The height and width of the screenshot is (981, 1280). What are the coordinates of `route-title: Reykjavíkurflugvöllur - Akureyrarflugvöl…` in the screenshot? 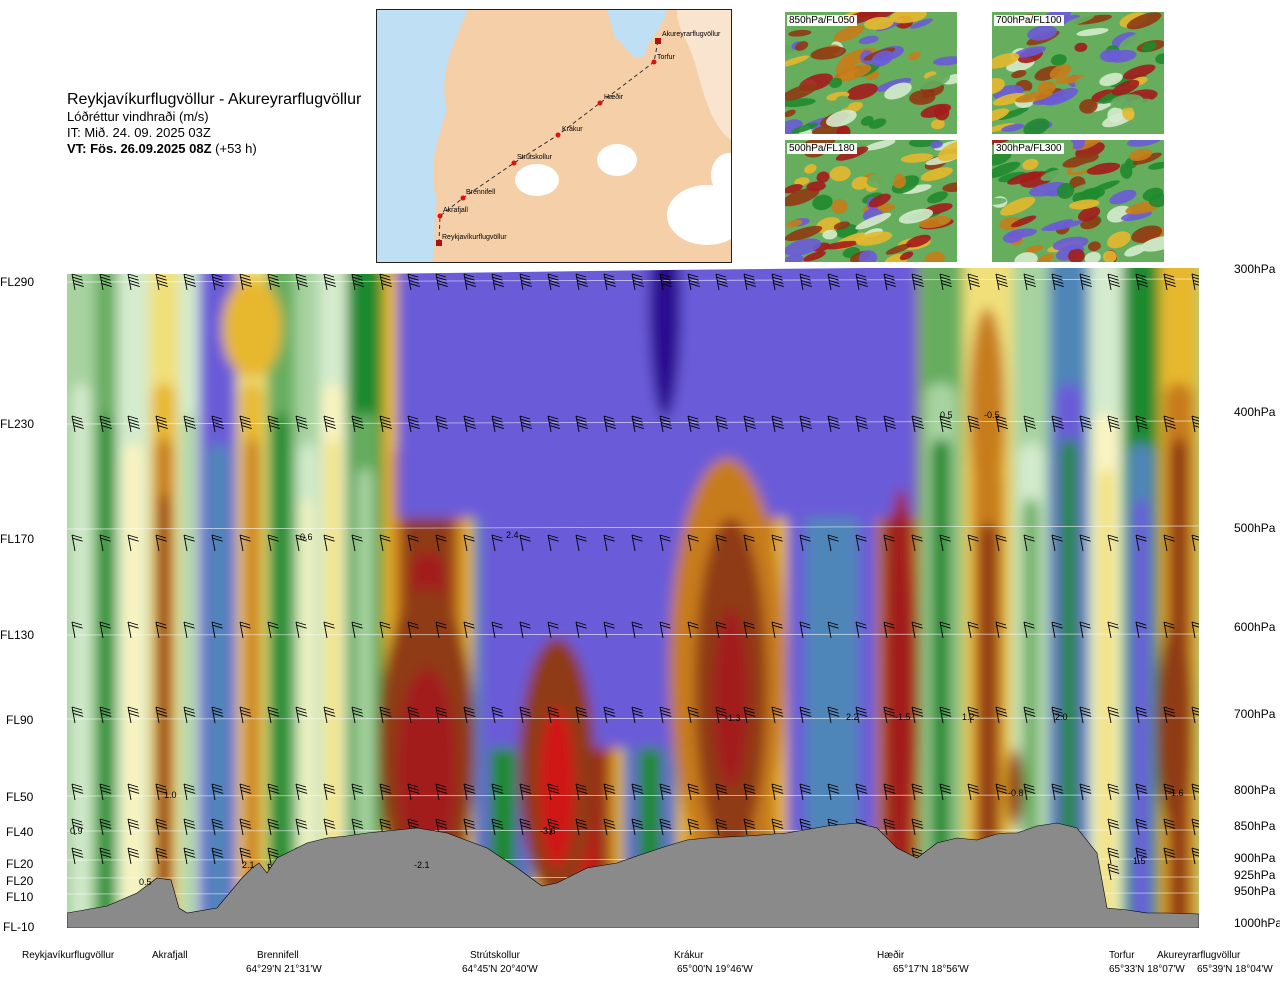 It's located at (214, 99).